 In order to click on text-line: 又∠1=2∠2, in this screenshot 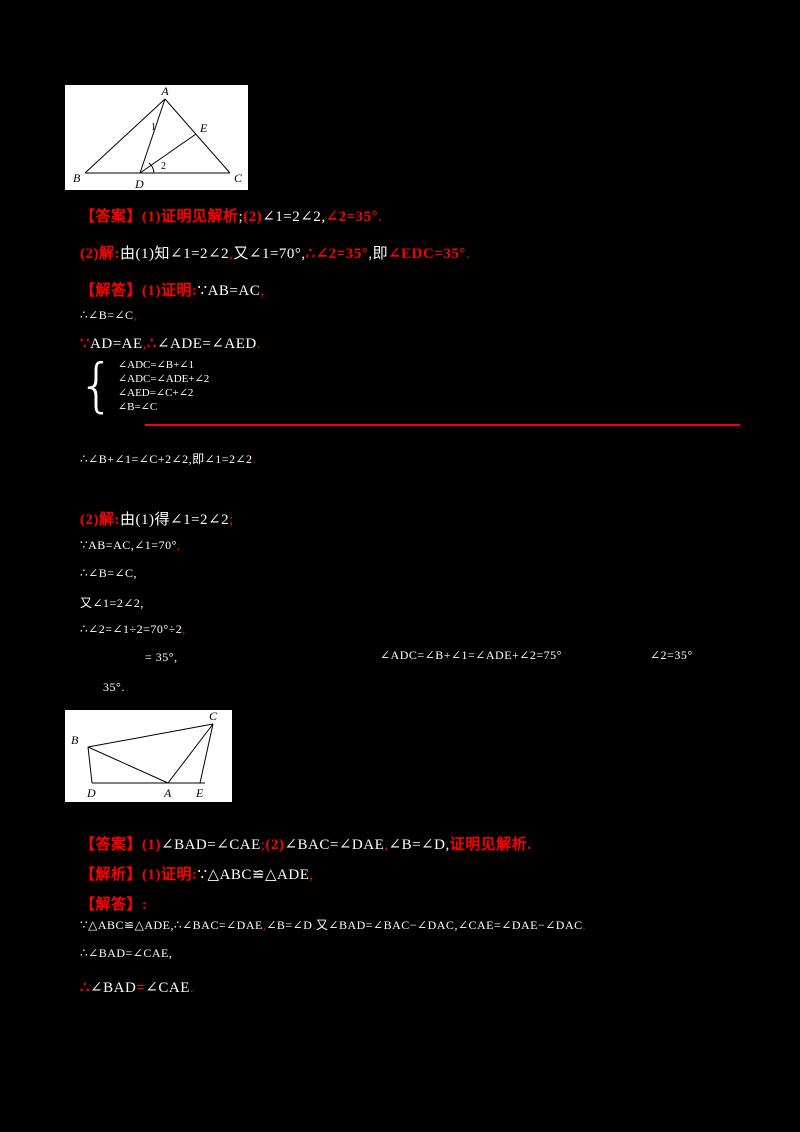, I will do `click(112, 602)`.